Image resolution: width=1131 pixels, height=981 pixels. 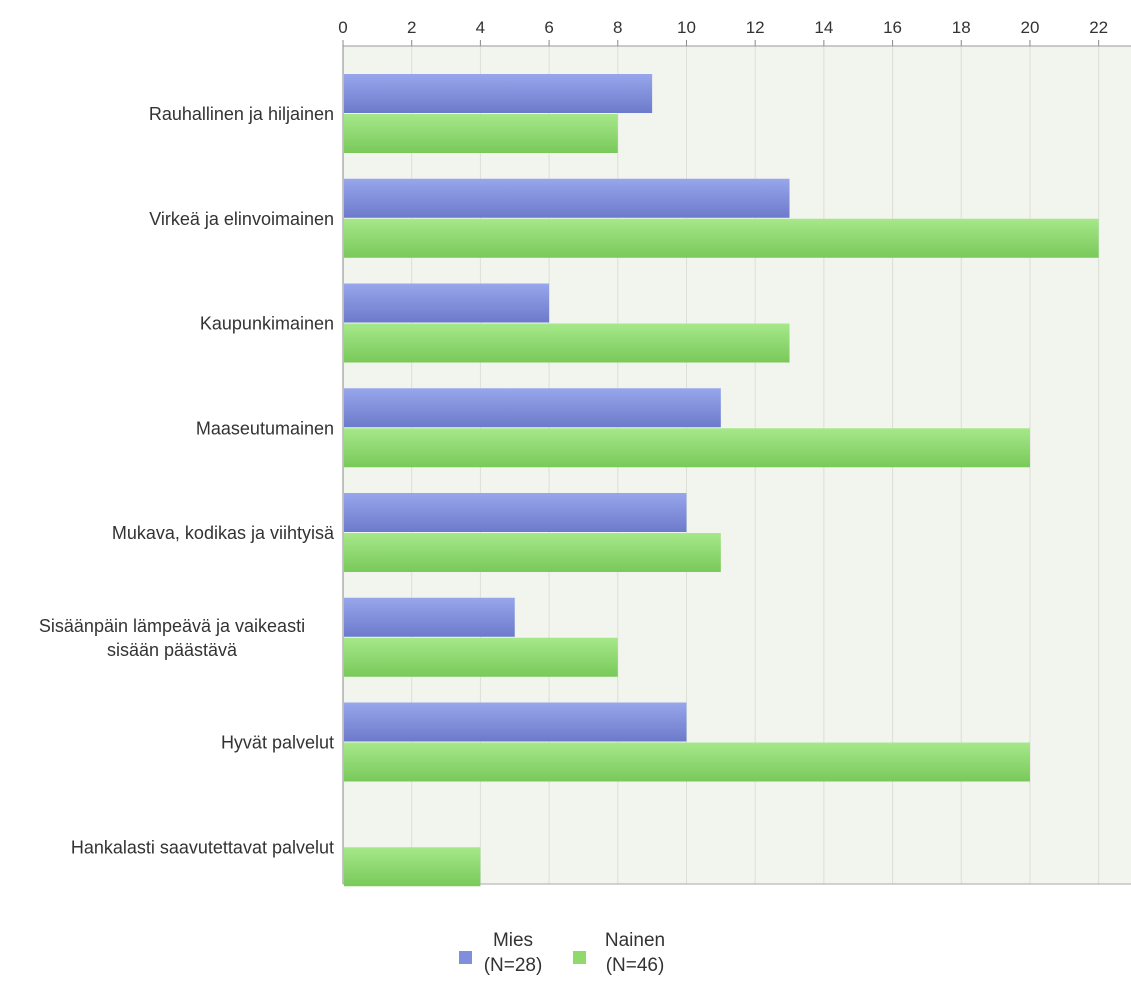 What do you see at coordinates (223, 533) in the screenshot?
I see `category-label: Mukava, kodikas ja viihtyisä` at bounding box center [223, 533].